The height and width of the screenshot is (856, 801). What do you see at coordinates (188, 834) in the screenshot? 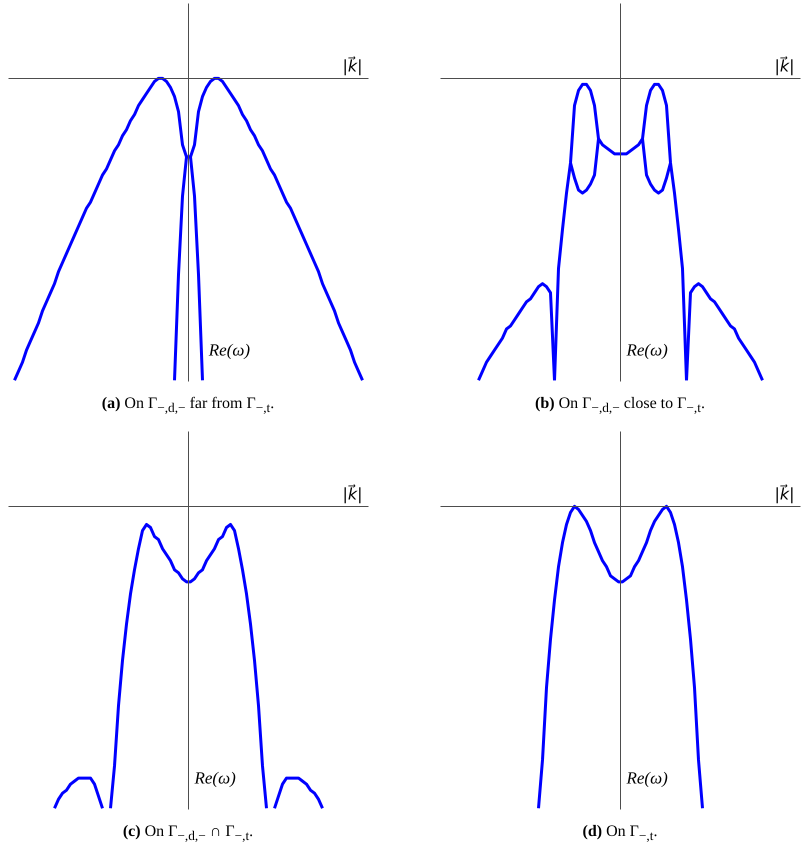
I see `text: (c) On Γ$_{−,d,−}$ ∩ Γ$_{−,t}$.` at bounding box center [188, 834].